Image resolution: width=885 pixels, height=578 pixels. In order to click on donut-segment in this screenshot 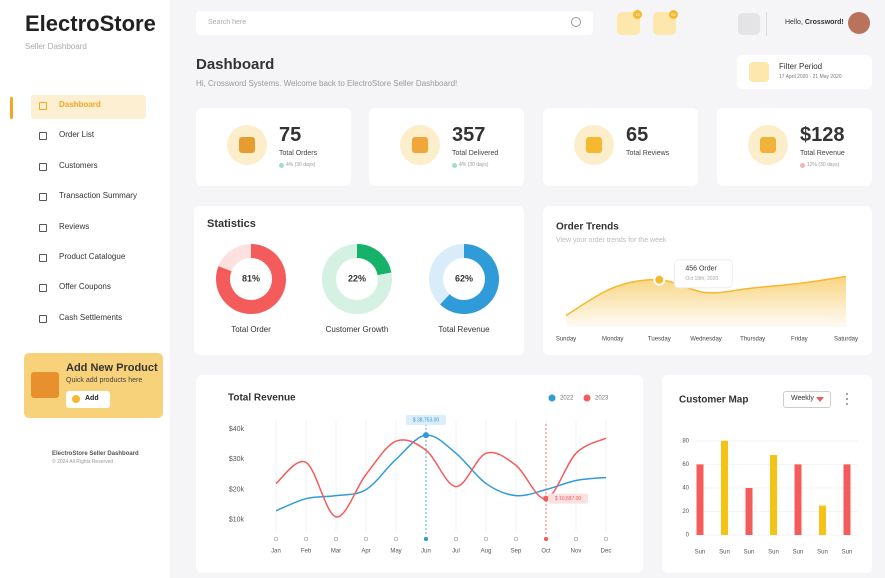, I will do `click(469, 279)`.